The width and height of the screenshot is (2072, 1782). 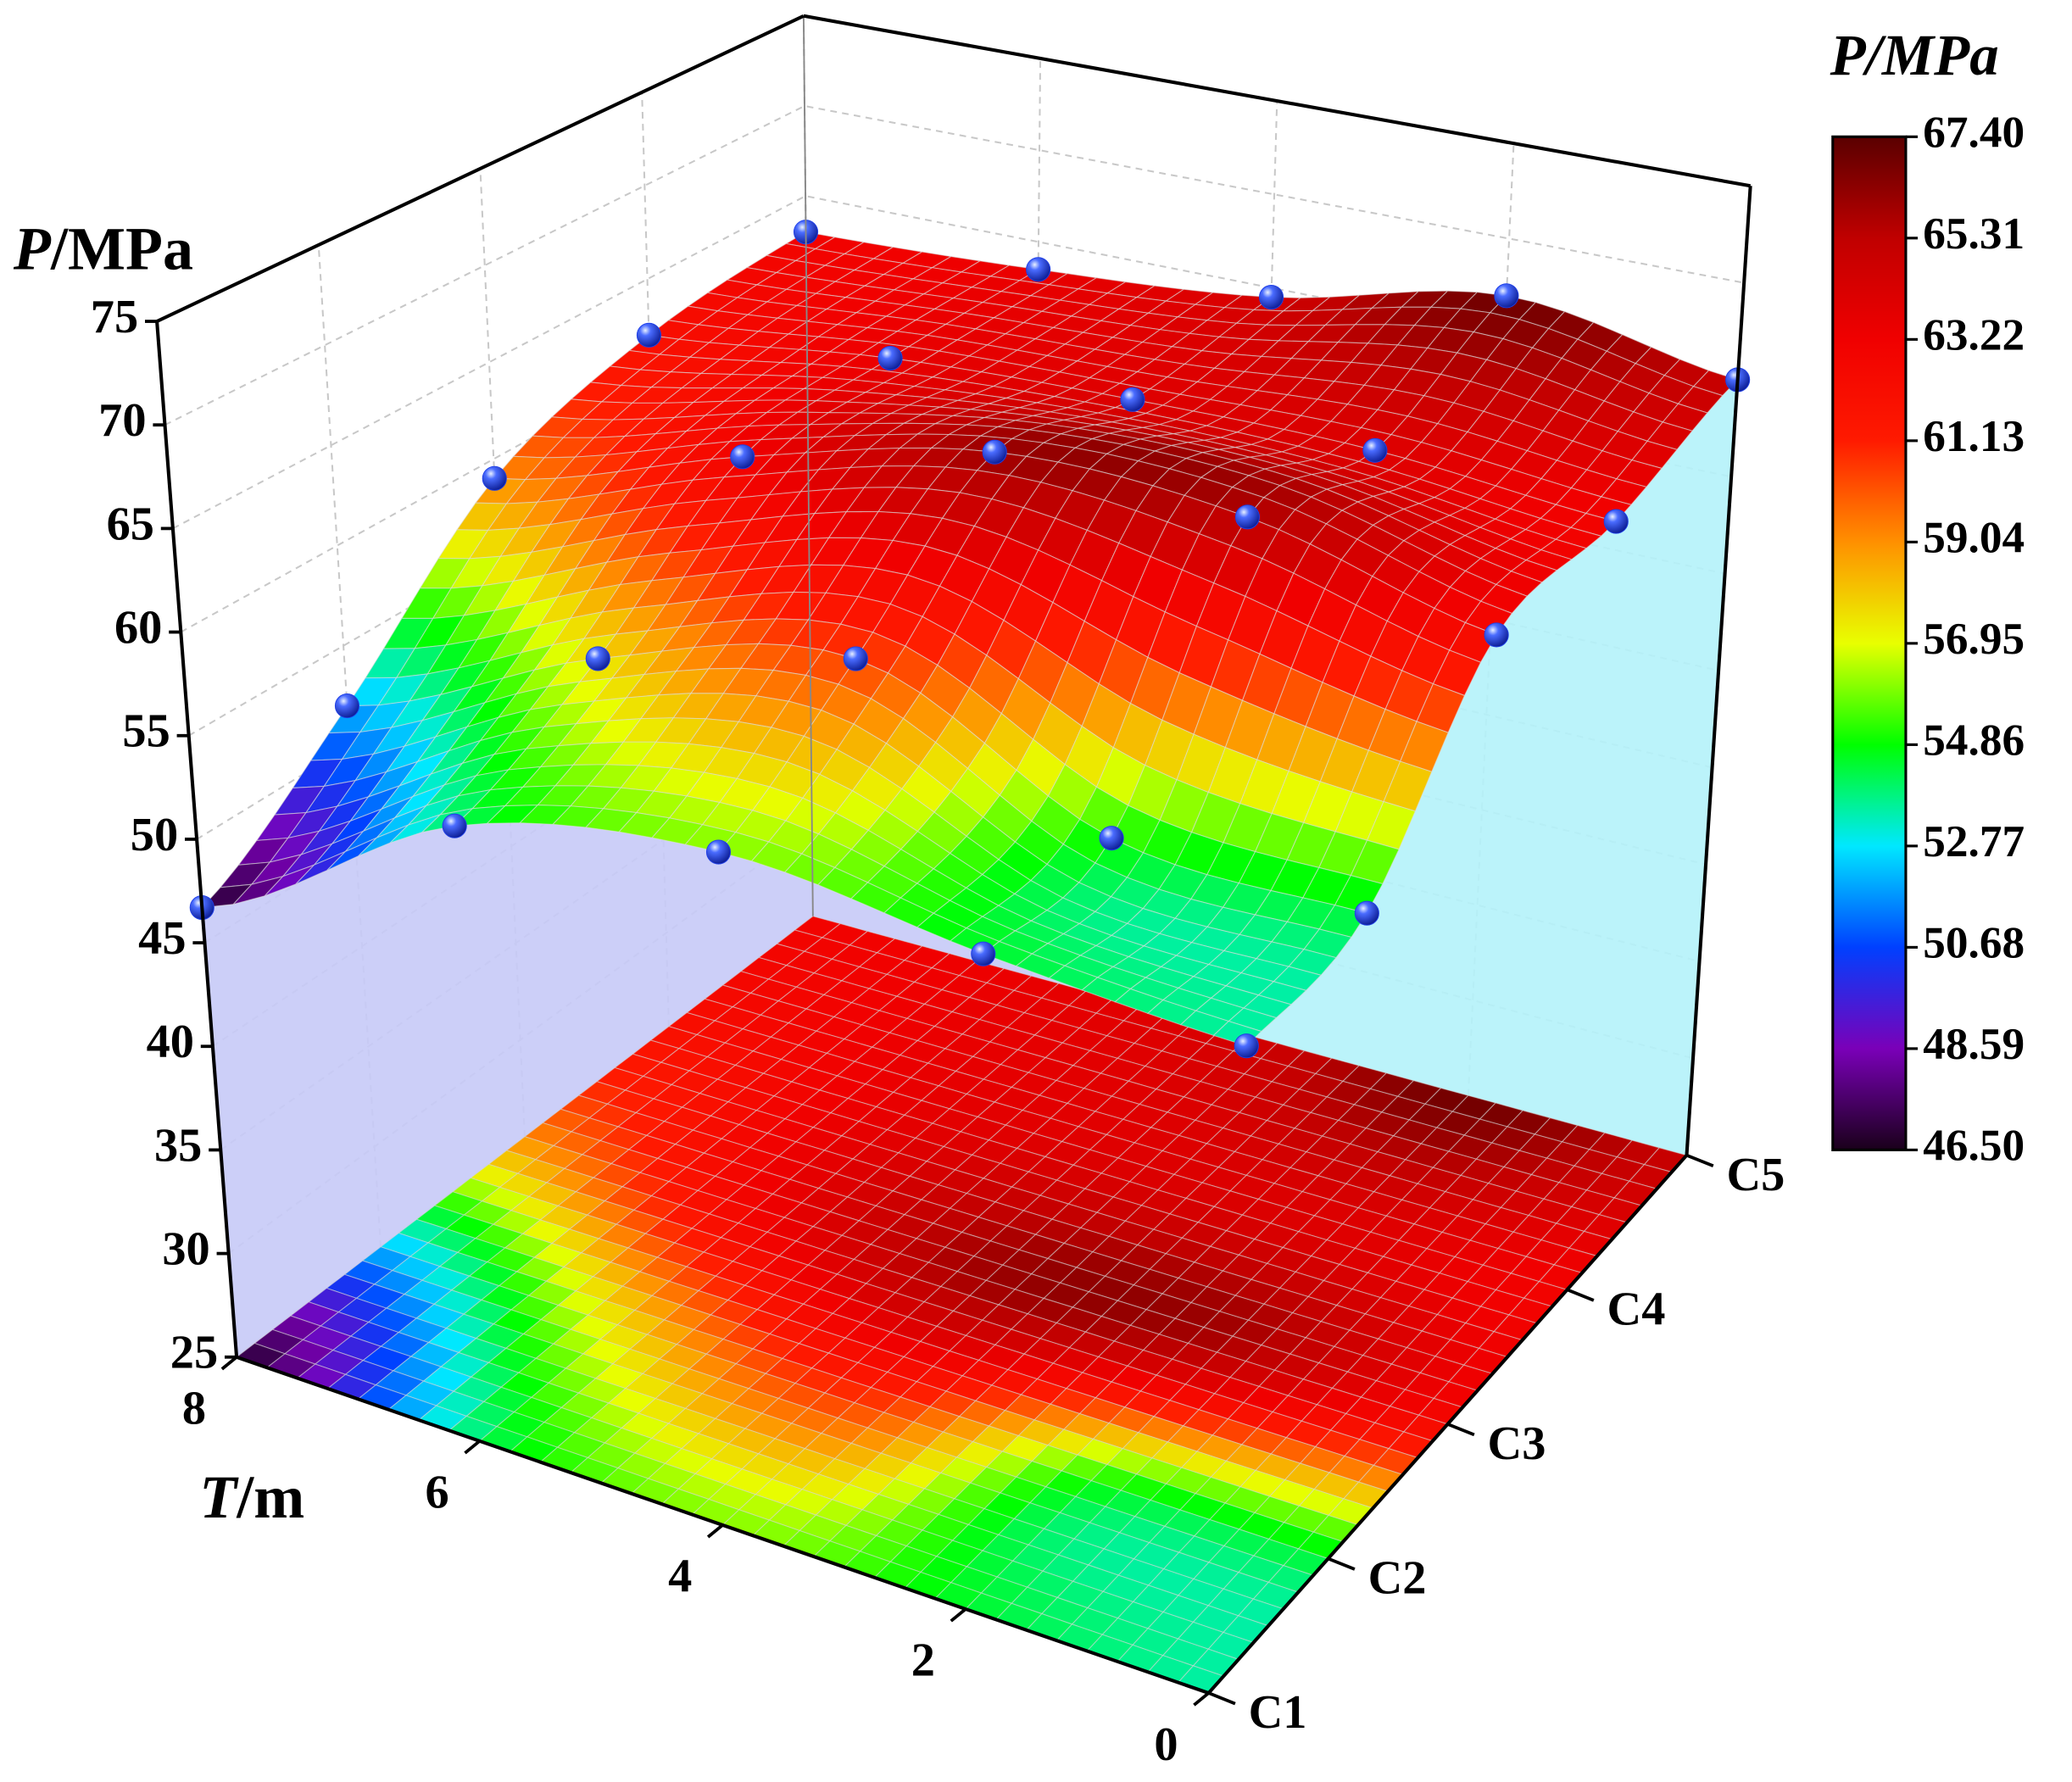 I want to click on x-tick-label: 0, so click(x=1166, y=1745).